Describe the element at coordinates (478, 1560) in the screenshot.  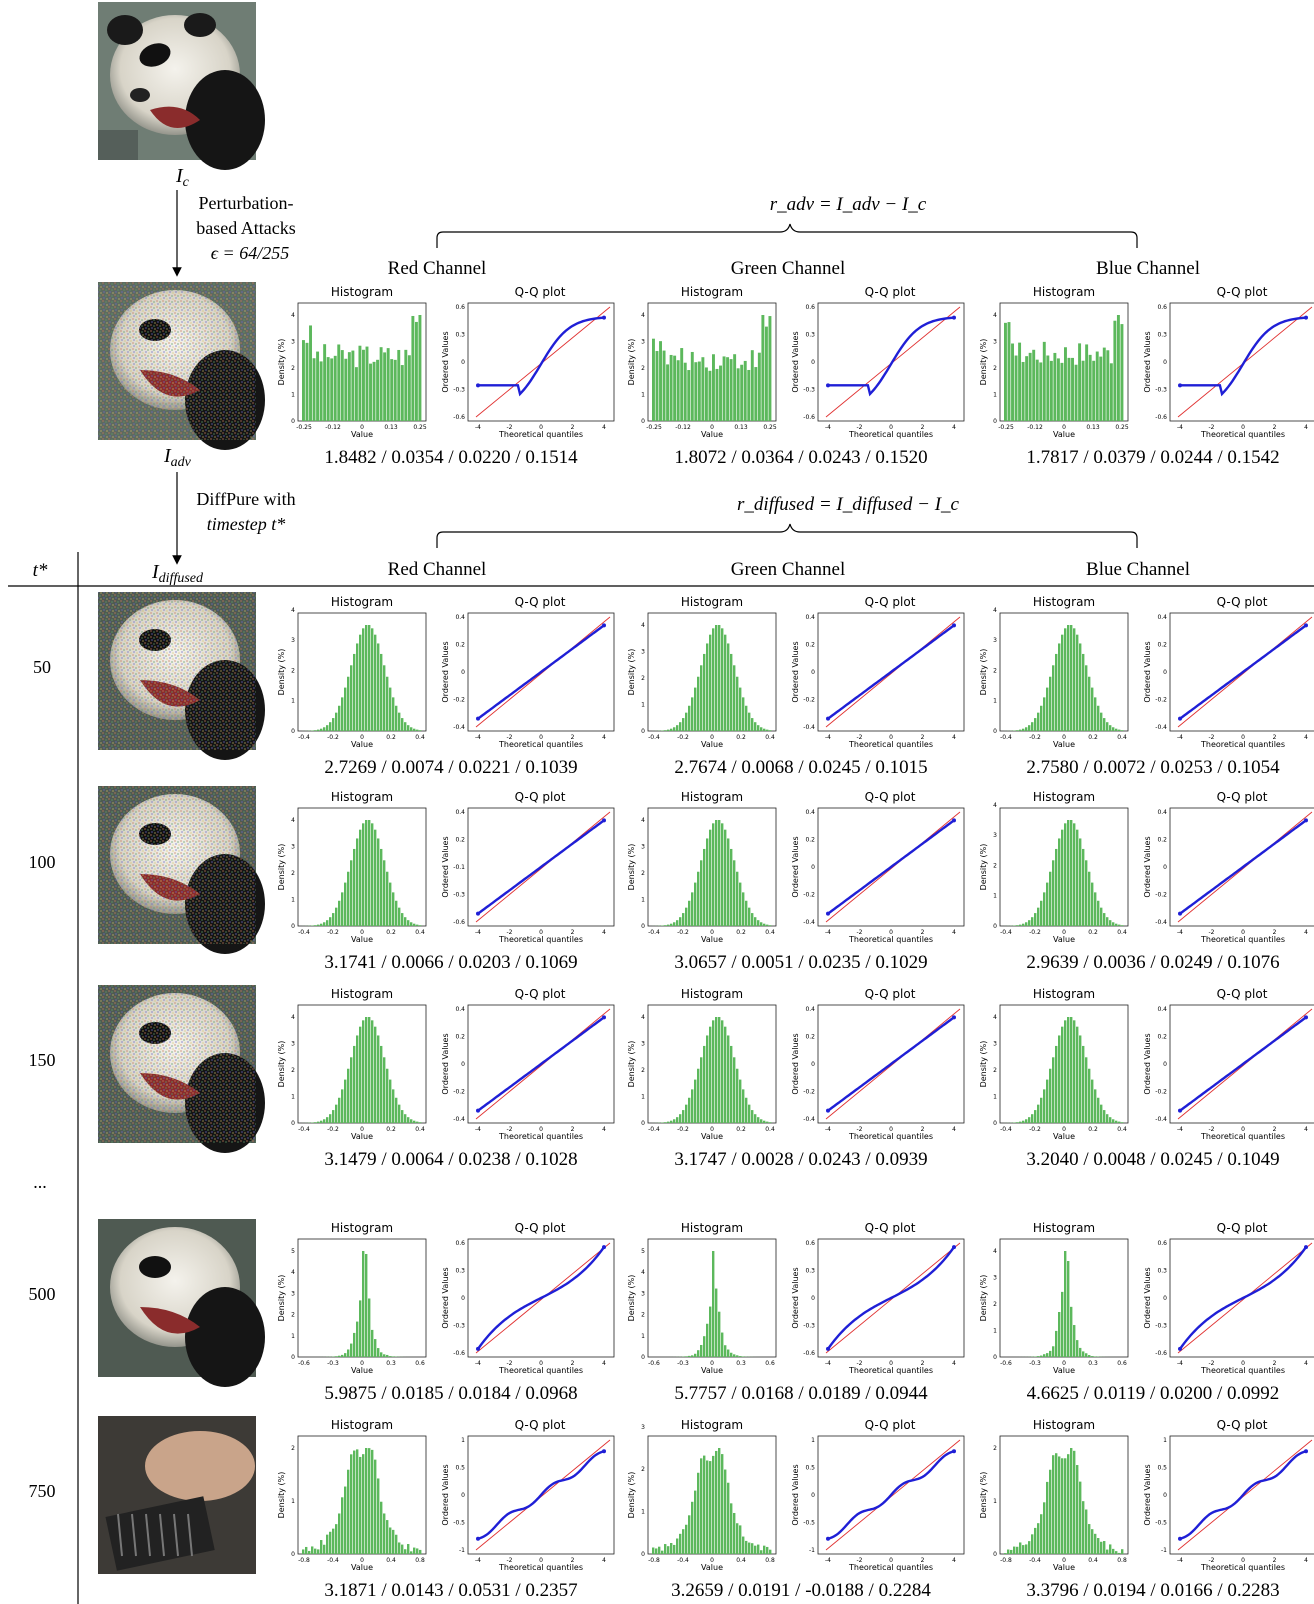
I see `qq-x-tick: -4` at that location.